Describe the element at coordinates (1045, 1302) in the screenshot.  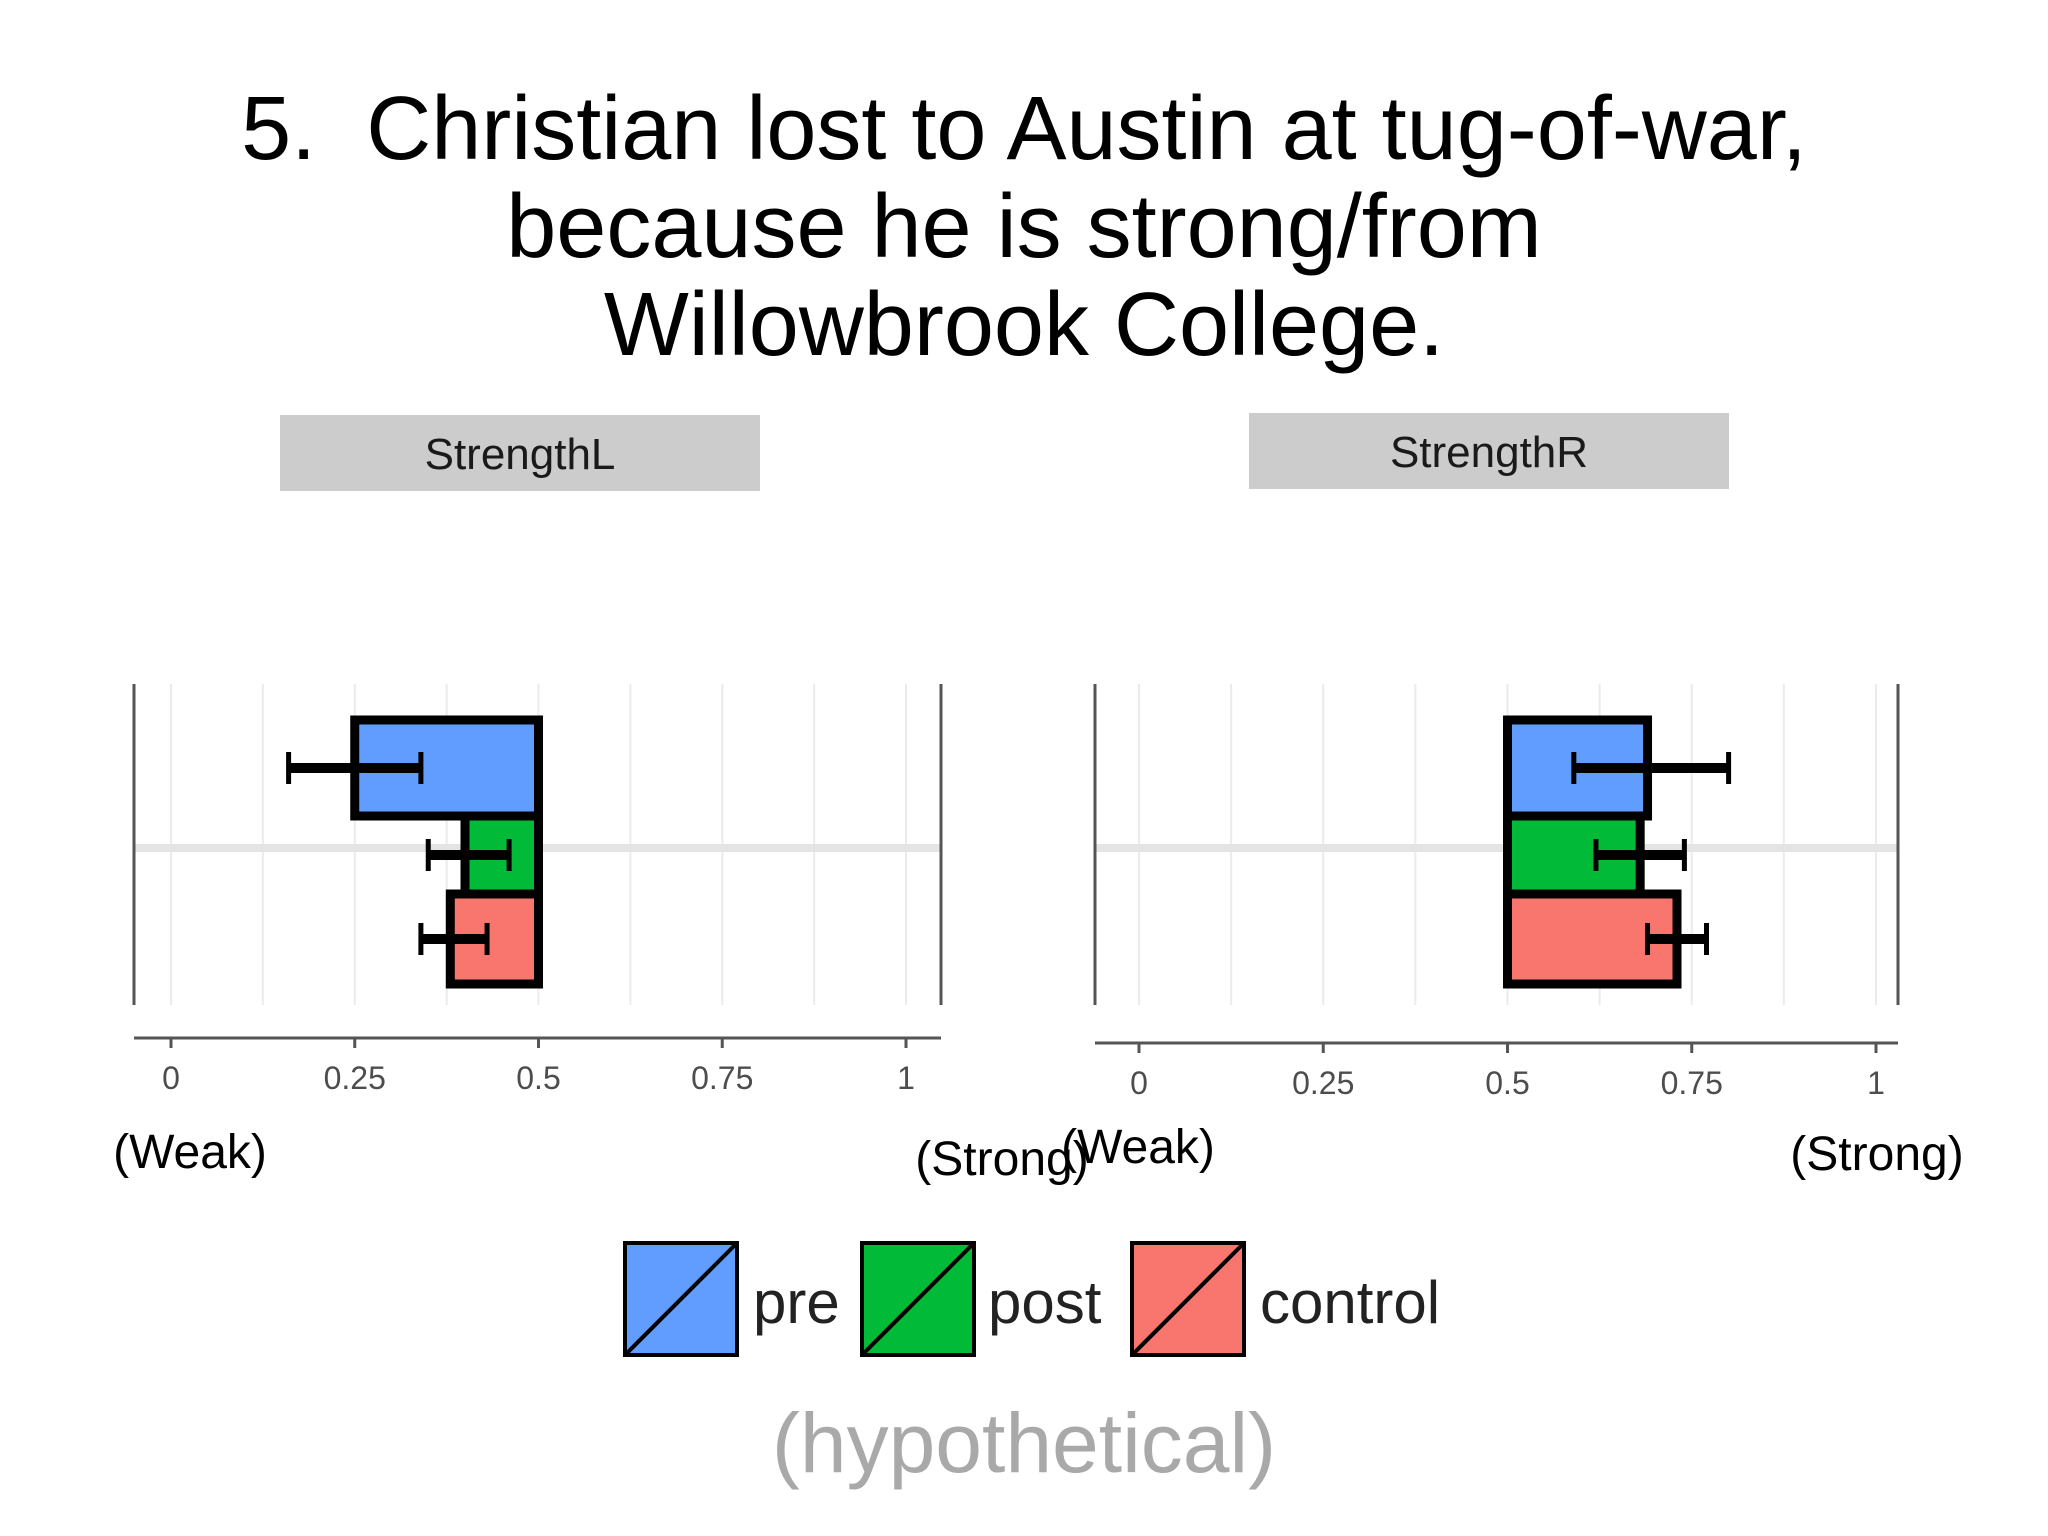
I see `legend-label-post: post` at that location.